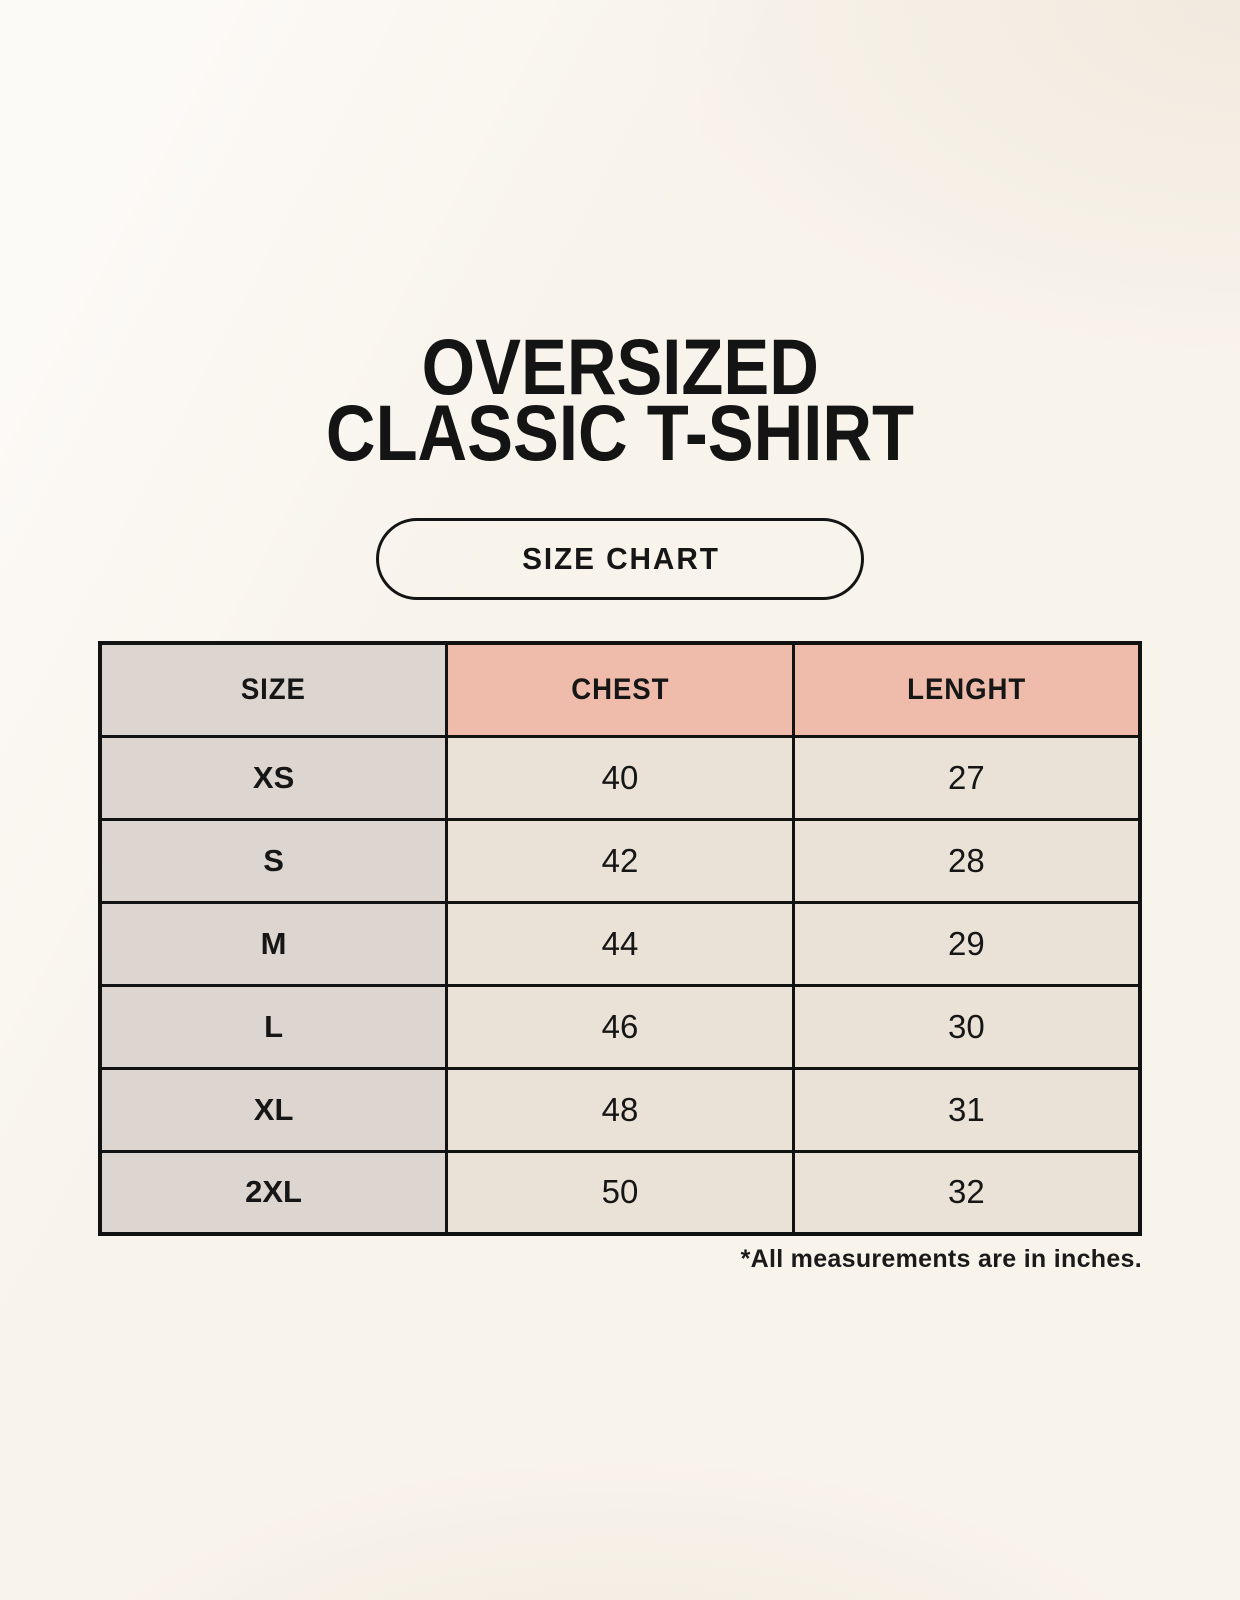  Describe the element at coordinates (620, 432) in the screenshot. I see `title-line-2: CLASSIC T-SHIRT` at that location.